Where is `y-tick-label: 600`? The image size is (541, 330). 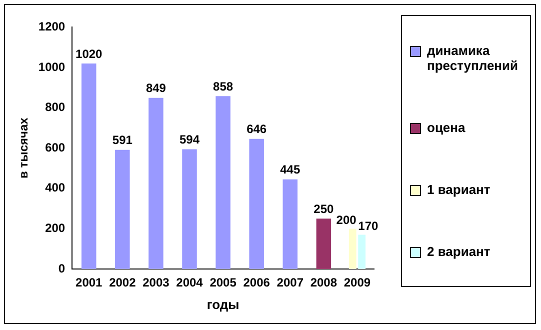 y-tick-label: 600 is located at coordinates (55, 147).